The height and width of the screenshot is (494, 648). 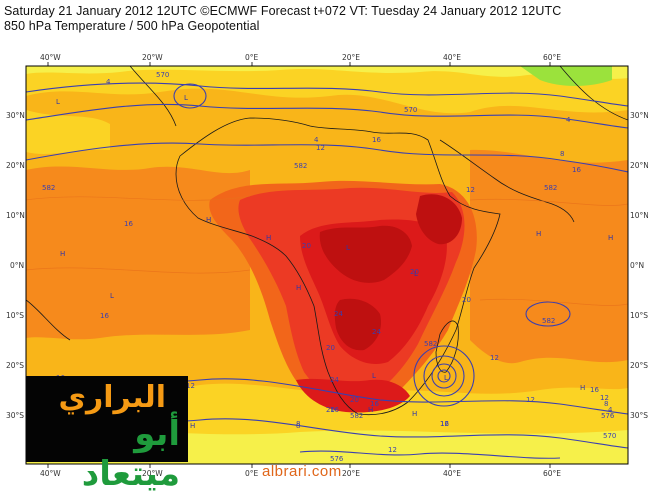 I want to click on lat-label: 10°S, so click(x=639, y=315).